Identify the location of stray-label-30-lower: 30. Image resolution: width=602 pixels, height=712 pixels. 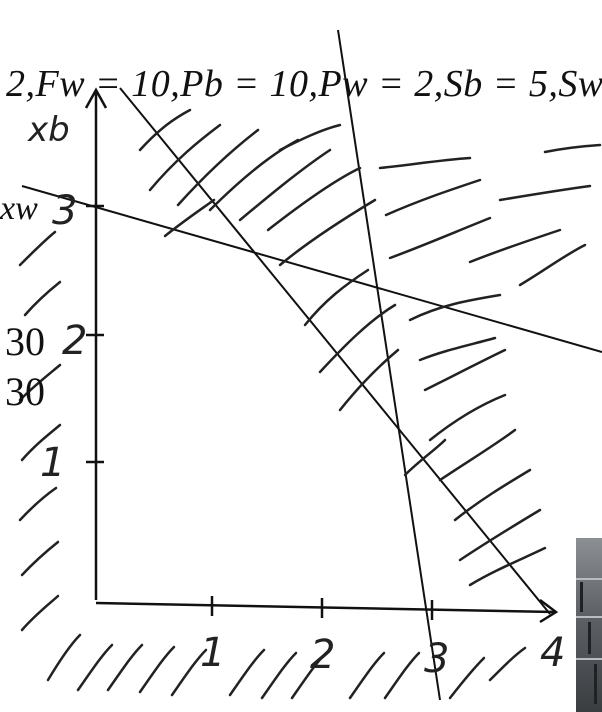
(25, 391).